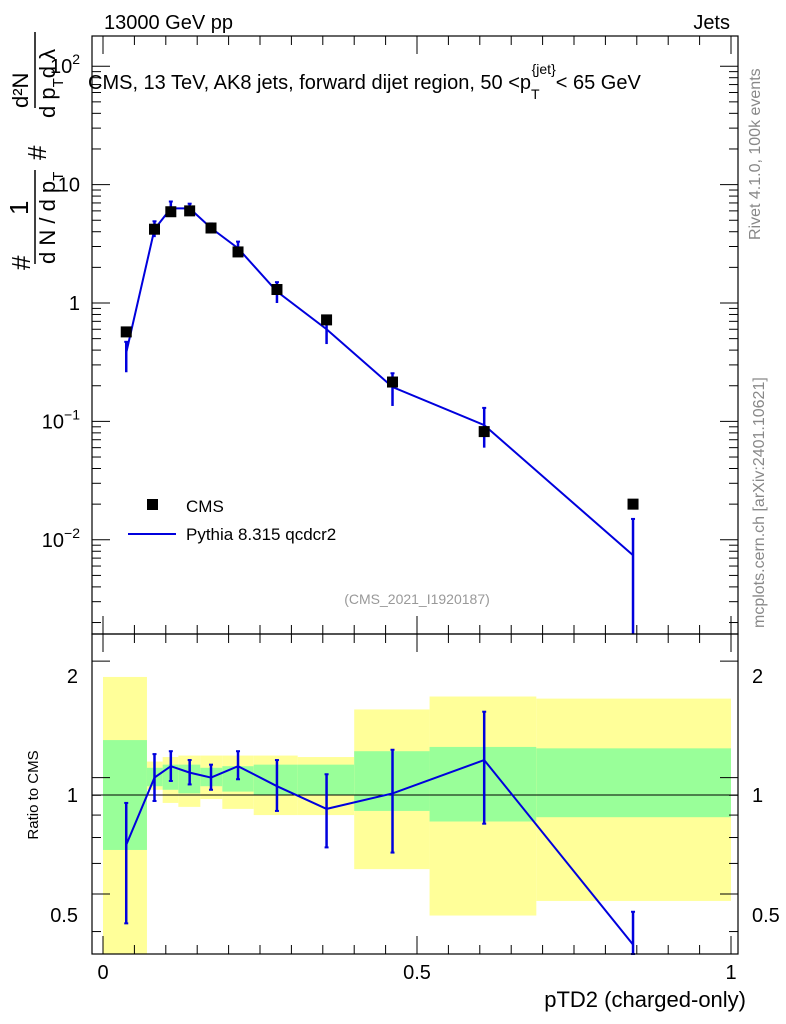  What do you see at coordinates (379, 852) in the screenshot?
I see `ratio-line` at bounding box center [379, 852].